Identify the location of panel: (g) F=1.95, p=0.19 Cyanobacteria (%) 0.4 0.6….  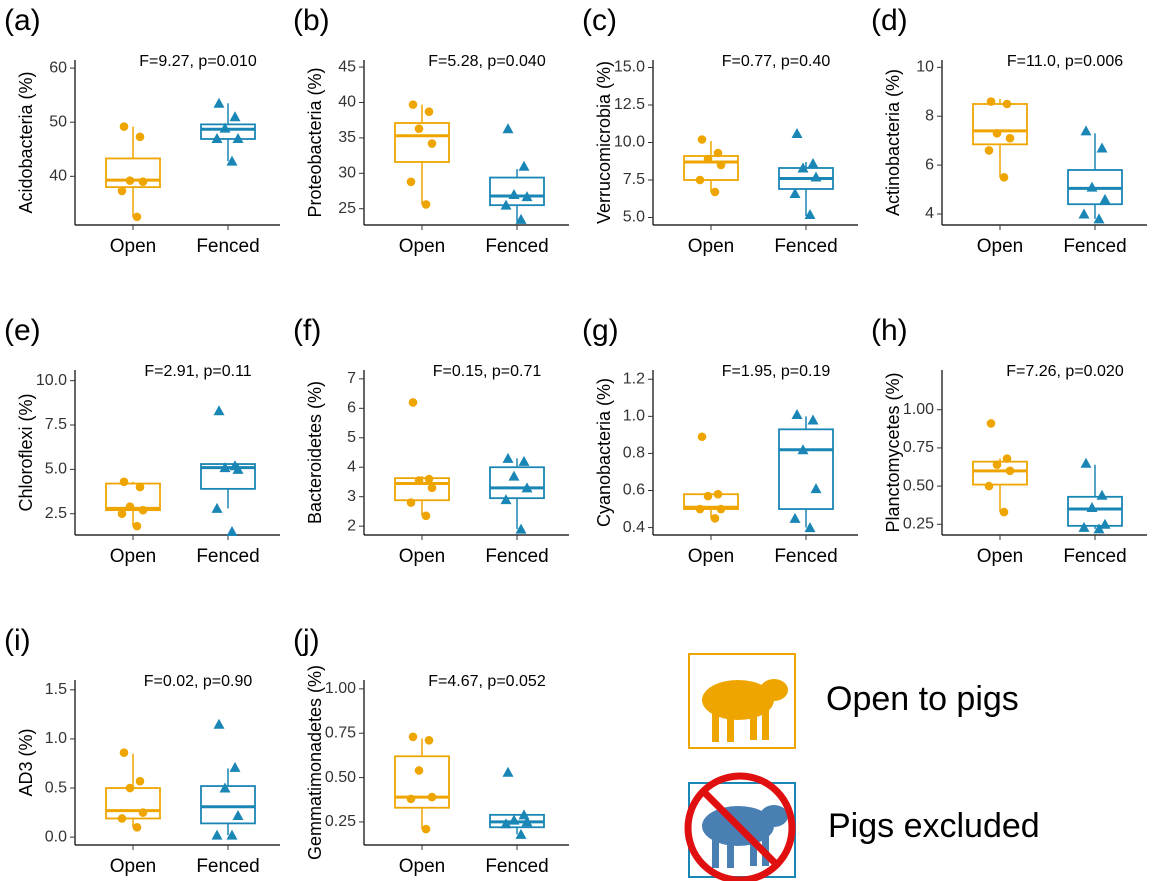
(720, 440).